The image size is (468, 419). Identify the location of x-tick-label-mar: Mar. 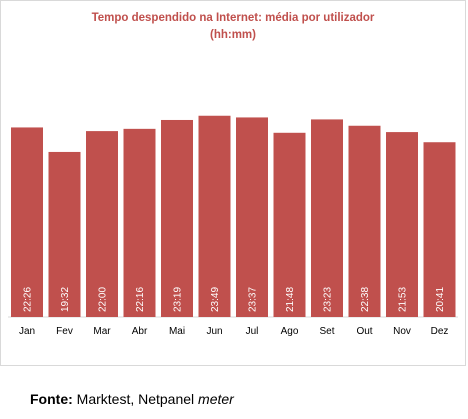
(102, 331).